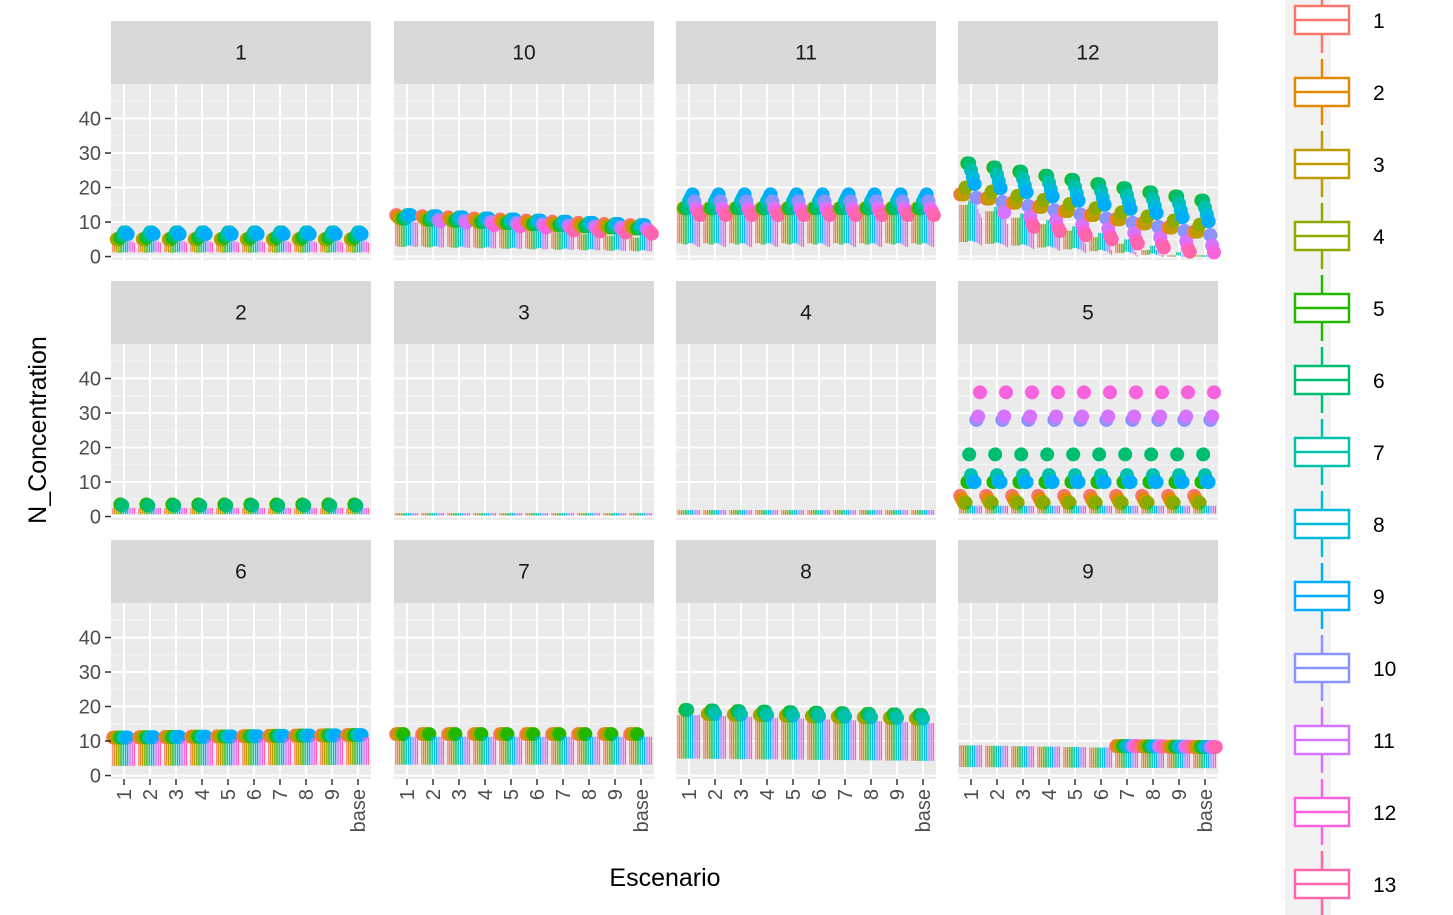  What do you see at coordinates (90, 414) in the screenshot?
I see `y-tick-label: 30` at bounding box center [90, 414].